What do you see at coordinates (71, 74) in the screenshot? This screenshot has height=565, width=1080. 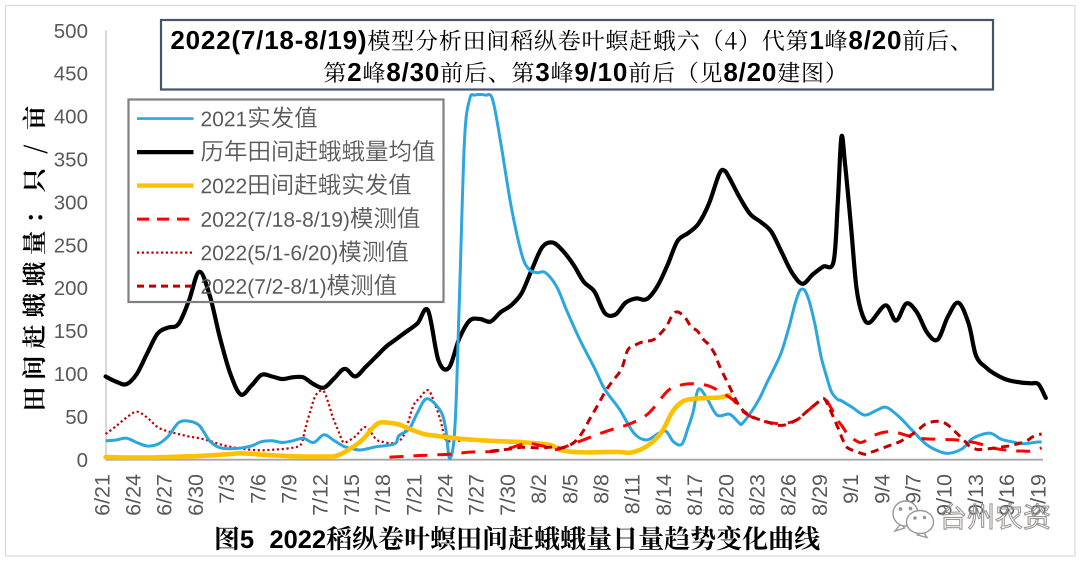 I see `svg-text: 450` at bounding box center [71, 74].